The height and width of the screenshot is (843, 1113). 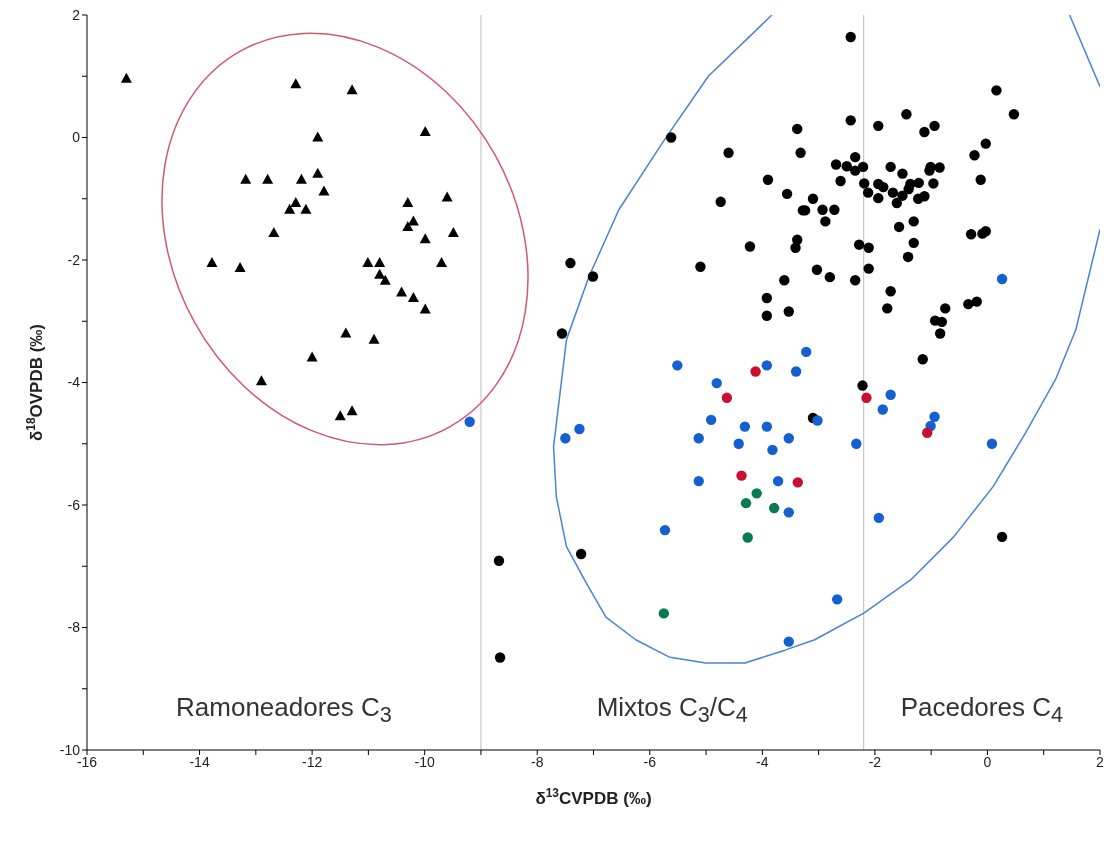 I want to click on x-tick-label: 2, so click(x=1100, y=761).